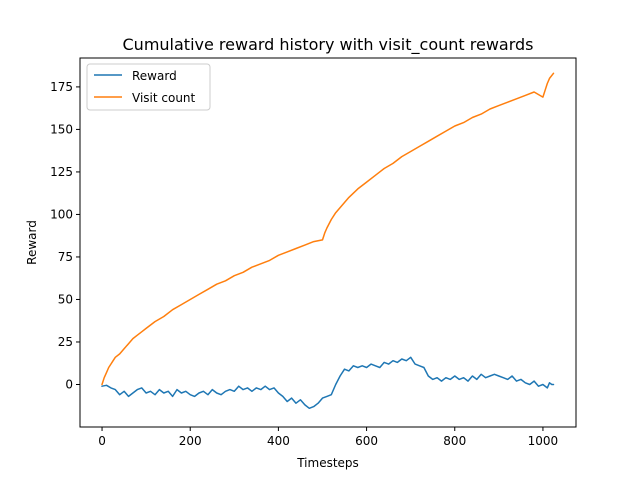  Describe the element at coordinates (61, 87) in the screenshot. I see `y-tick-label: 175` at that location.